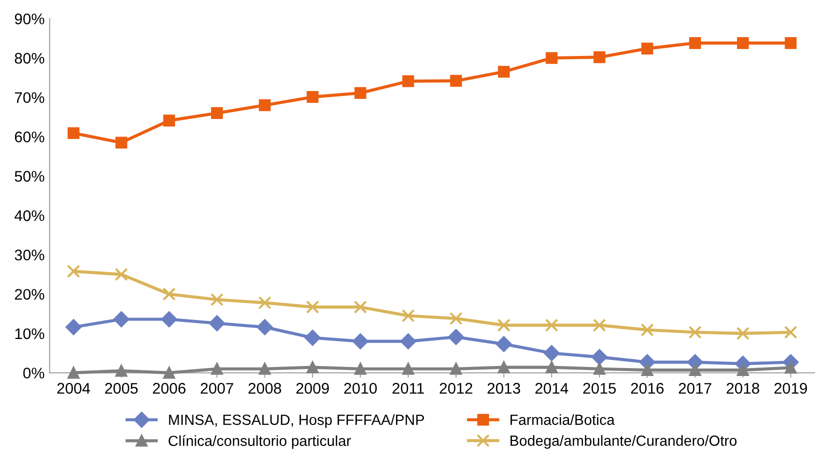 The height and width of the screenshot is (466, 827). I want to click on x-tick-label: 2006, so click(169, 388).